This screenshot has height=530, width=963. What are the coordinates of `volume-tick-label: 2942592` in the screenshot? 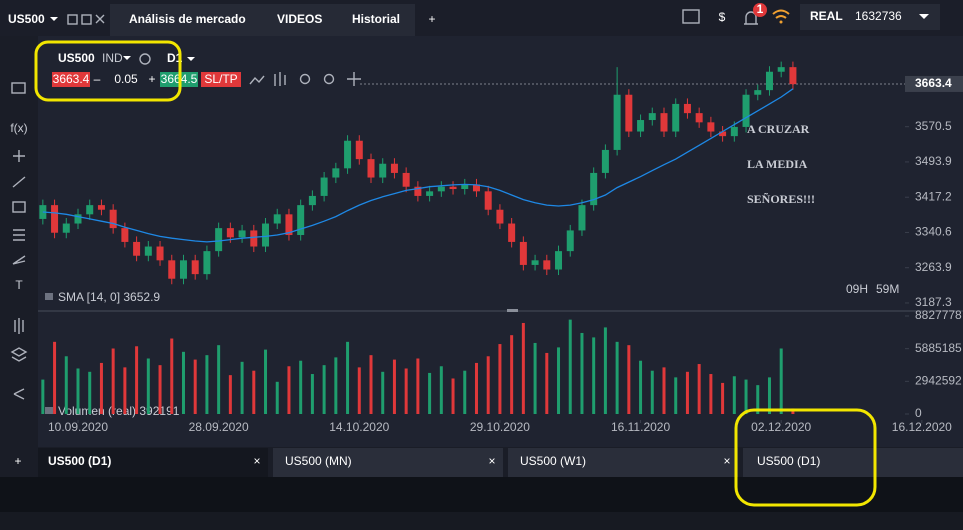 It's located at (938, 381).